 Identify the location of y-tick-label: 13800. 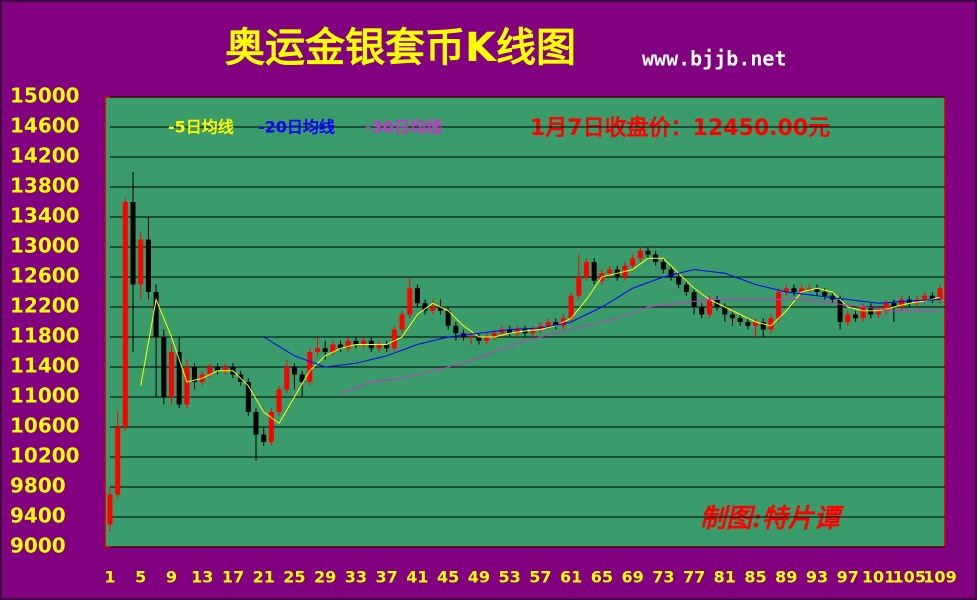
(45, 186).